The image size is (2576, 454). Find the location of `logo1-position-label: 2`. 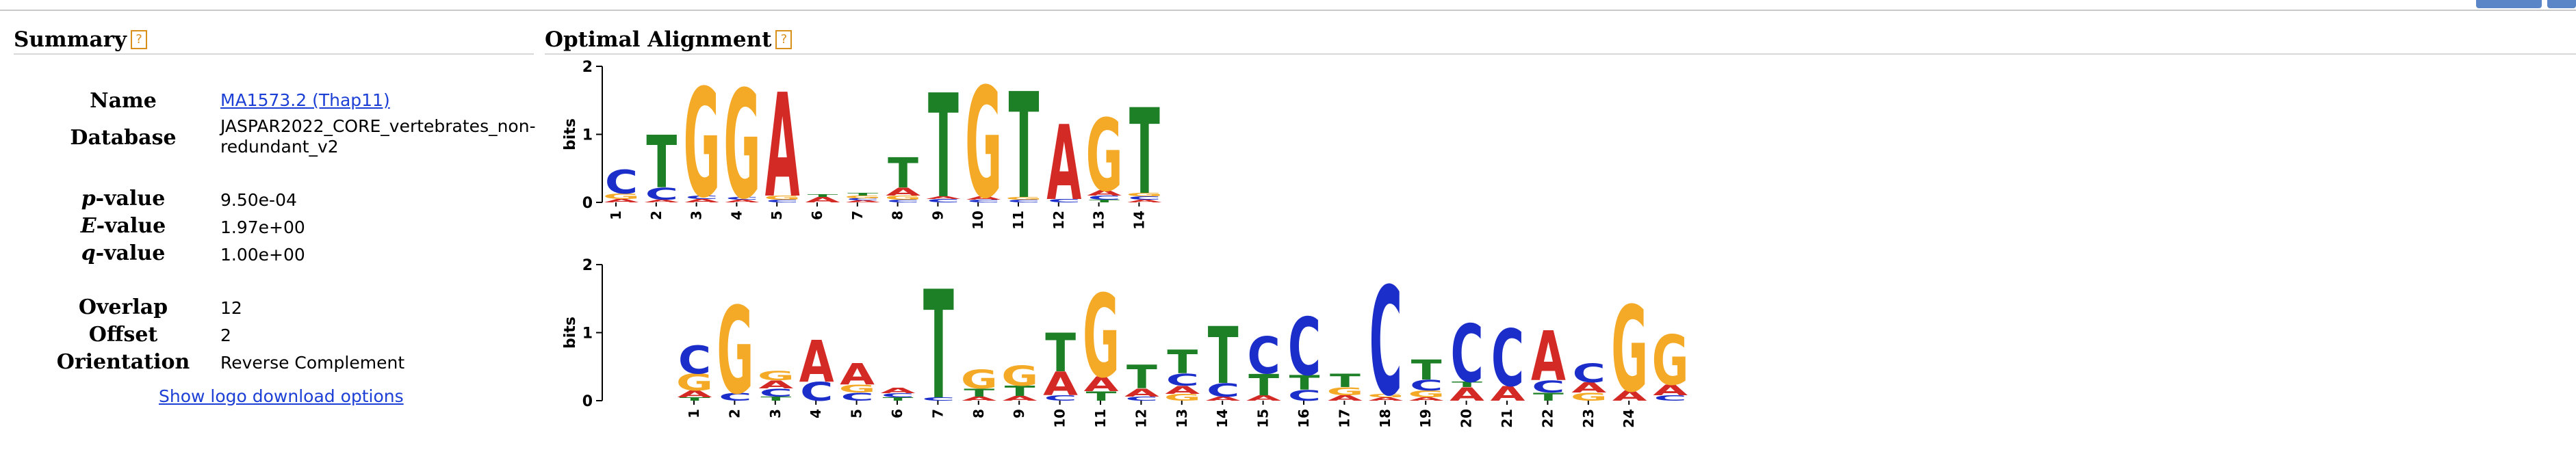

logo1-position-label: 2 is located at coordinates (656, 215).